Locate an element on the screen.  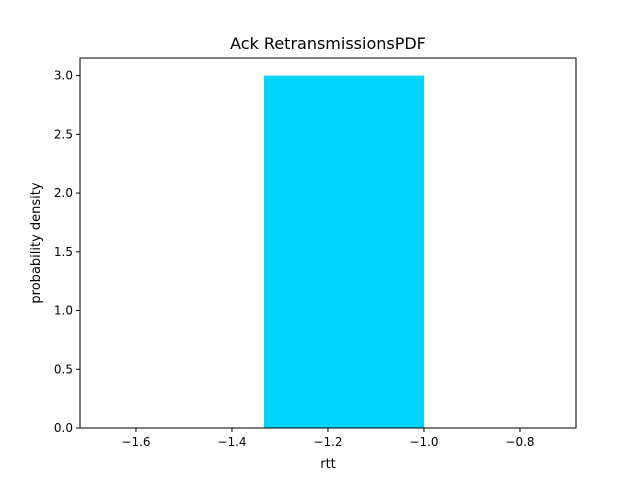
y-axis-label: probability density is located at coordinates (36, 242).